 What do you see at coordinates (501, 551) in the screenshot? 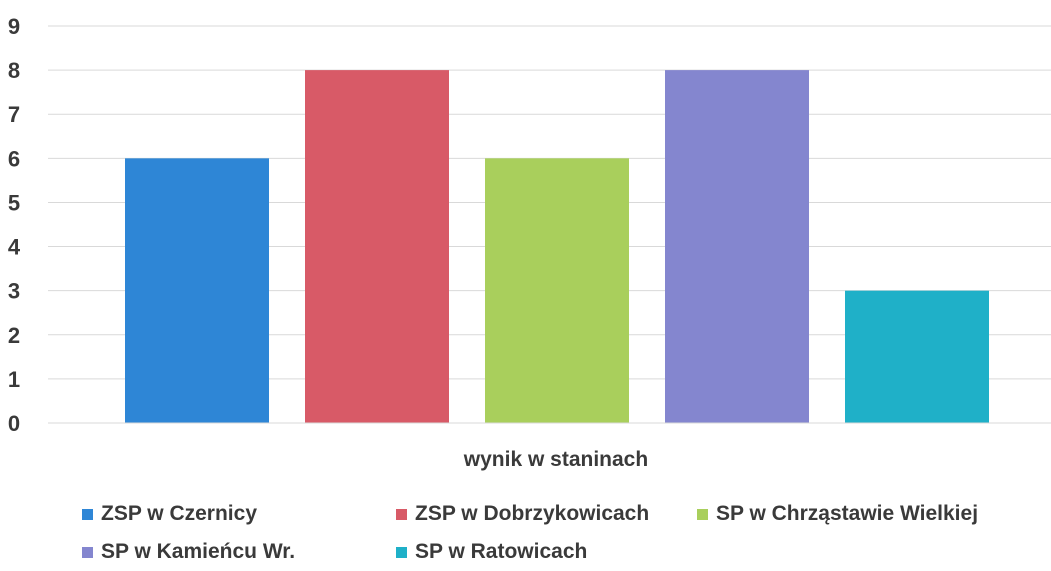
I see `legend-label: SP w Ratowicach` at bounding box center [501, 551].